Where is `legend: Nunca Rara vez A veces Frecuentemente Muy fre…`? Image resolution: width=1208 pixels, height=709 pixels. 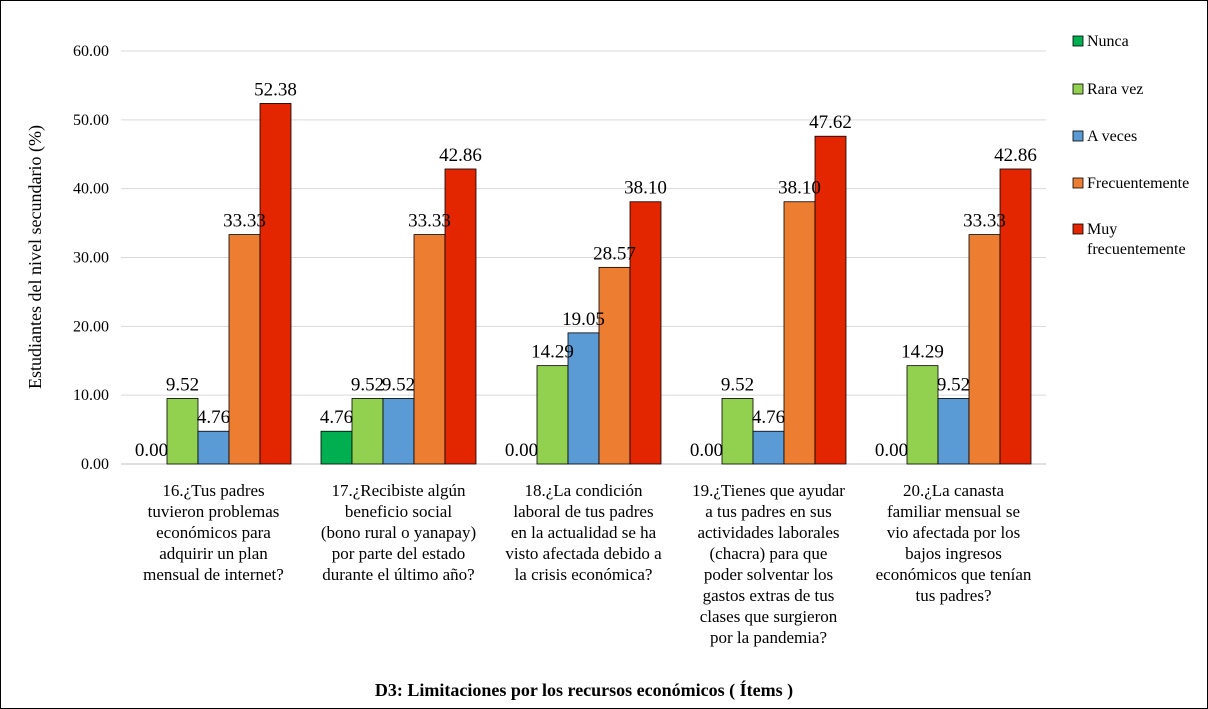
legend: Nunca Rara vez A veces Frecuentemente Muy fre… is located at coordinates (1130, 145).